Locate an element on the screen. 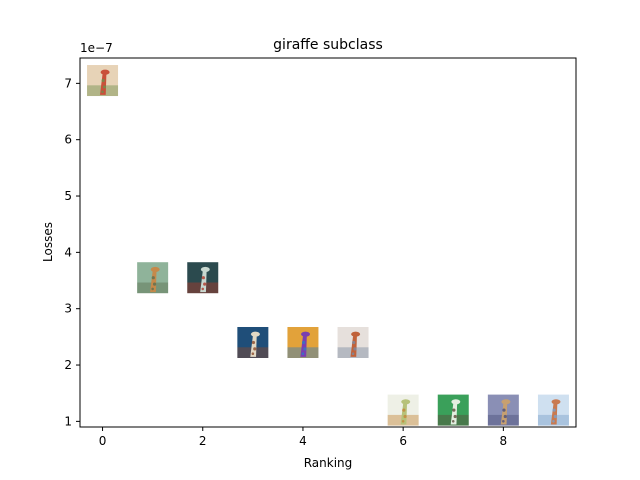 The height and width of the screenshot is (480, 640). x-tick-label: 2 is located at coordinates (203, 441).